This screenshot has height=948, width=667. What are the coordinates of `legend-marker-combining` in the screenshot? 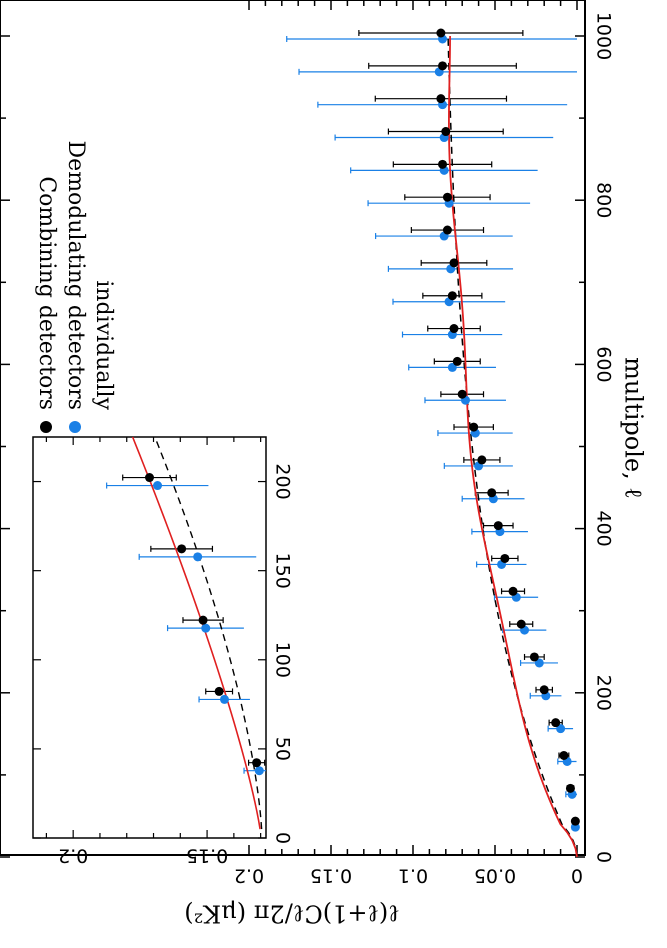 It's located at (46, 427).